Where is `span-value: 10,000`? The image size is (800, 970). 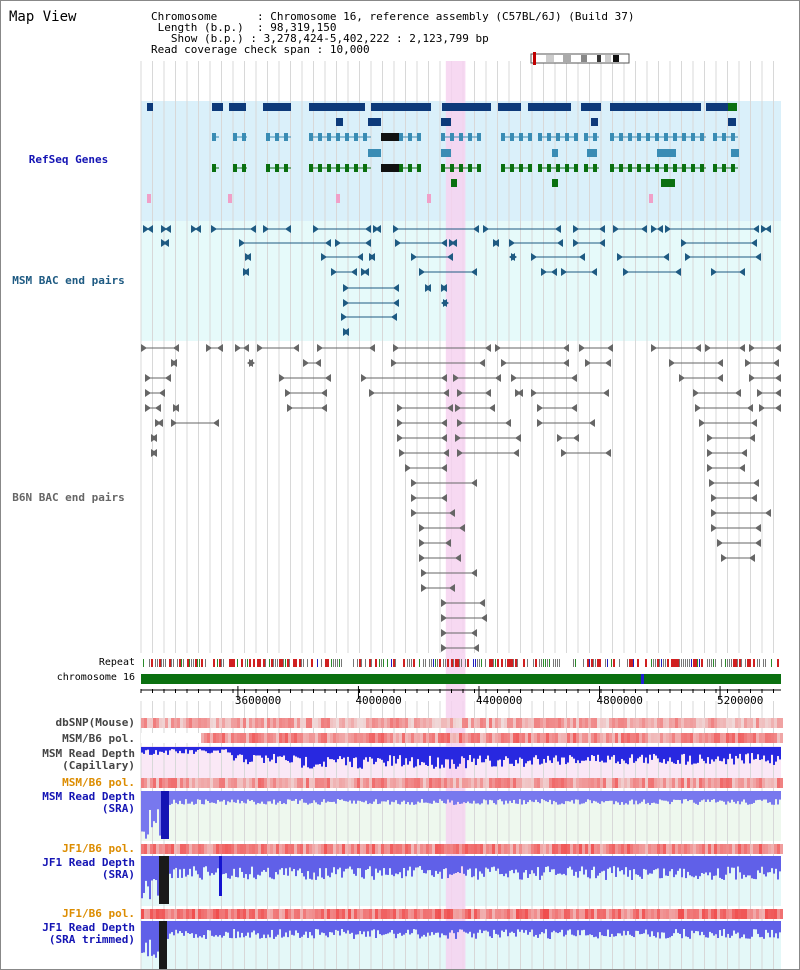
span-value: 10,000 is located at coordinates (349, 49).